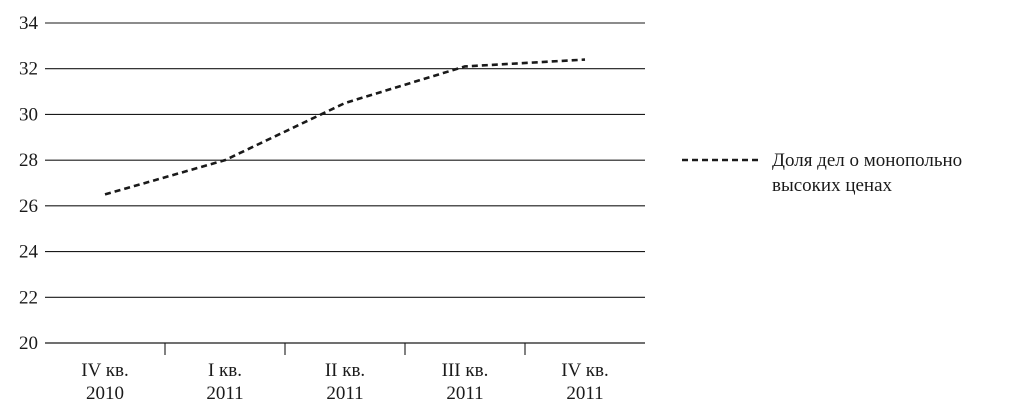  Describe the element at coordinates (832, 185) in the screenshot. I see `legend-label: высоких ценах` at that location.